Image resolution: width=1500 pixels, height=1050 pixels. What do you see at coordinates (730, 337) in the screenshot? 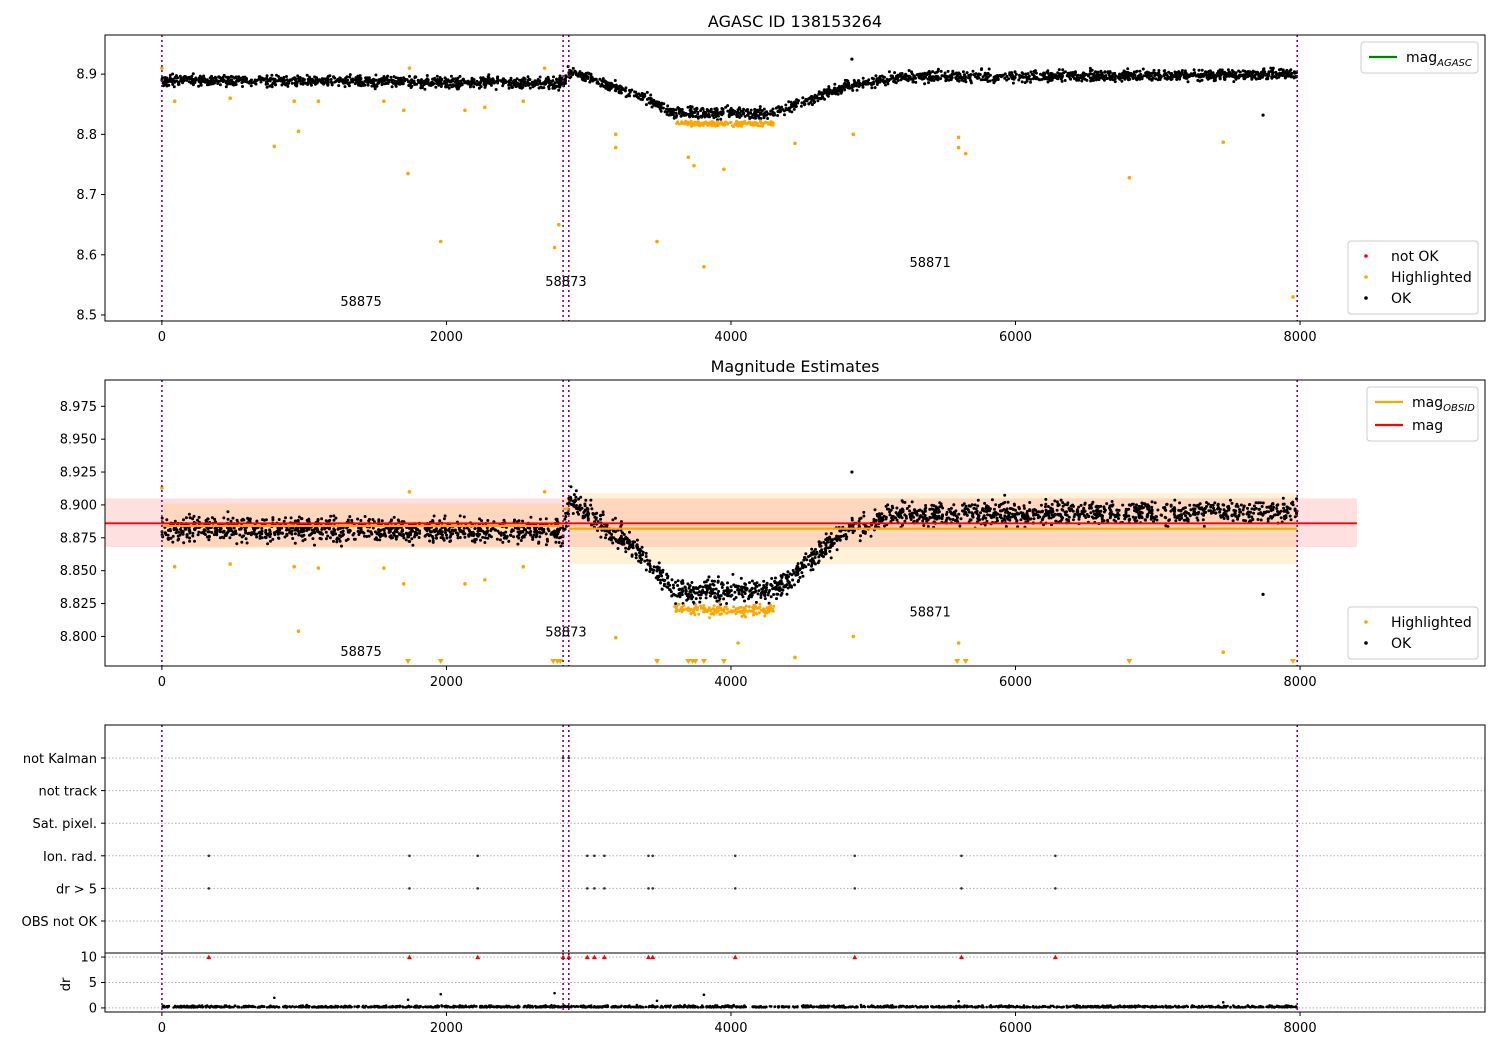
I see `x-tick-label: 4000` at bounding box center [730, 337].